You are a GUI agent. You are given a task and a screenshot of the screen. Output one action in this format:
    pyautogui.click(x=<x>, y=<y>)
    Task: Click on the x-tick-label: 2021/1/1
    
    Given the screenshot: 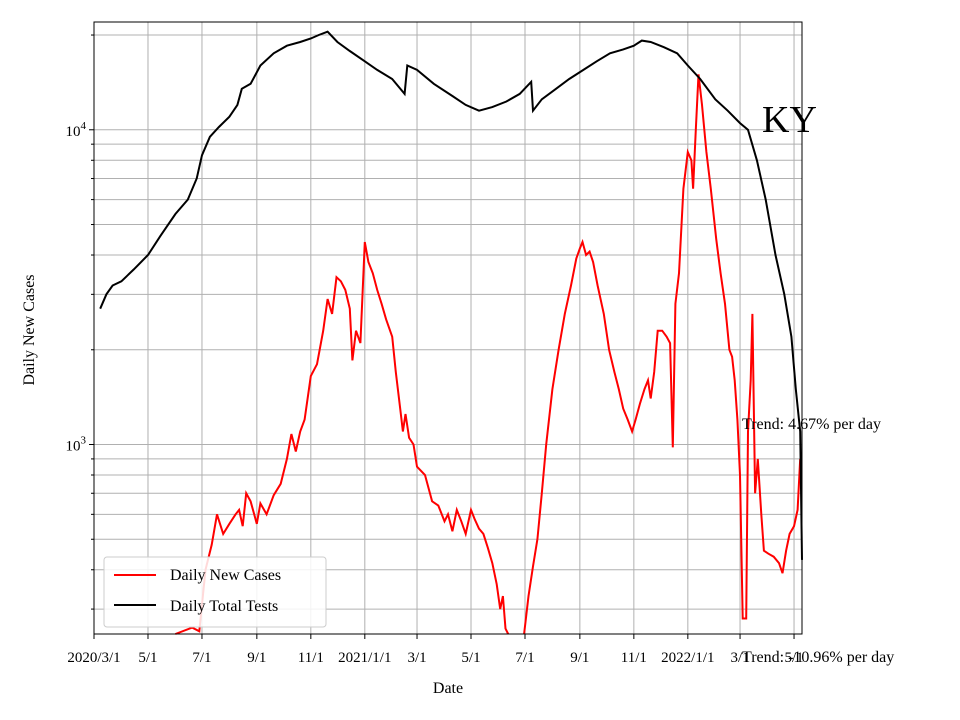 What is the action you would take?
    pyautogui.click(x=364, y=658)
    